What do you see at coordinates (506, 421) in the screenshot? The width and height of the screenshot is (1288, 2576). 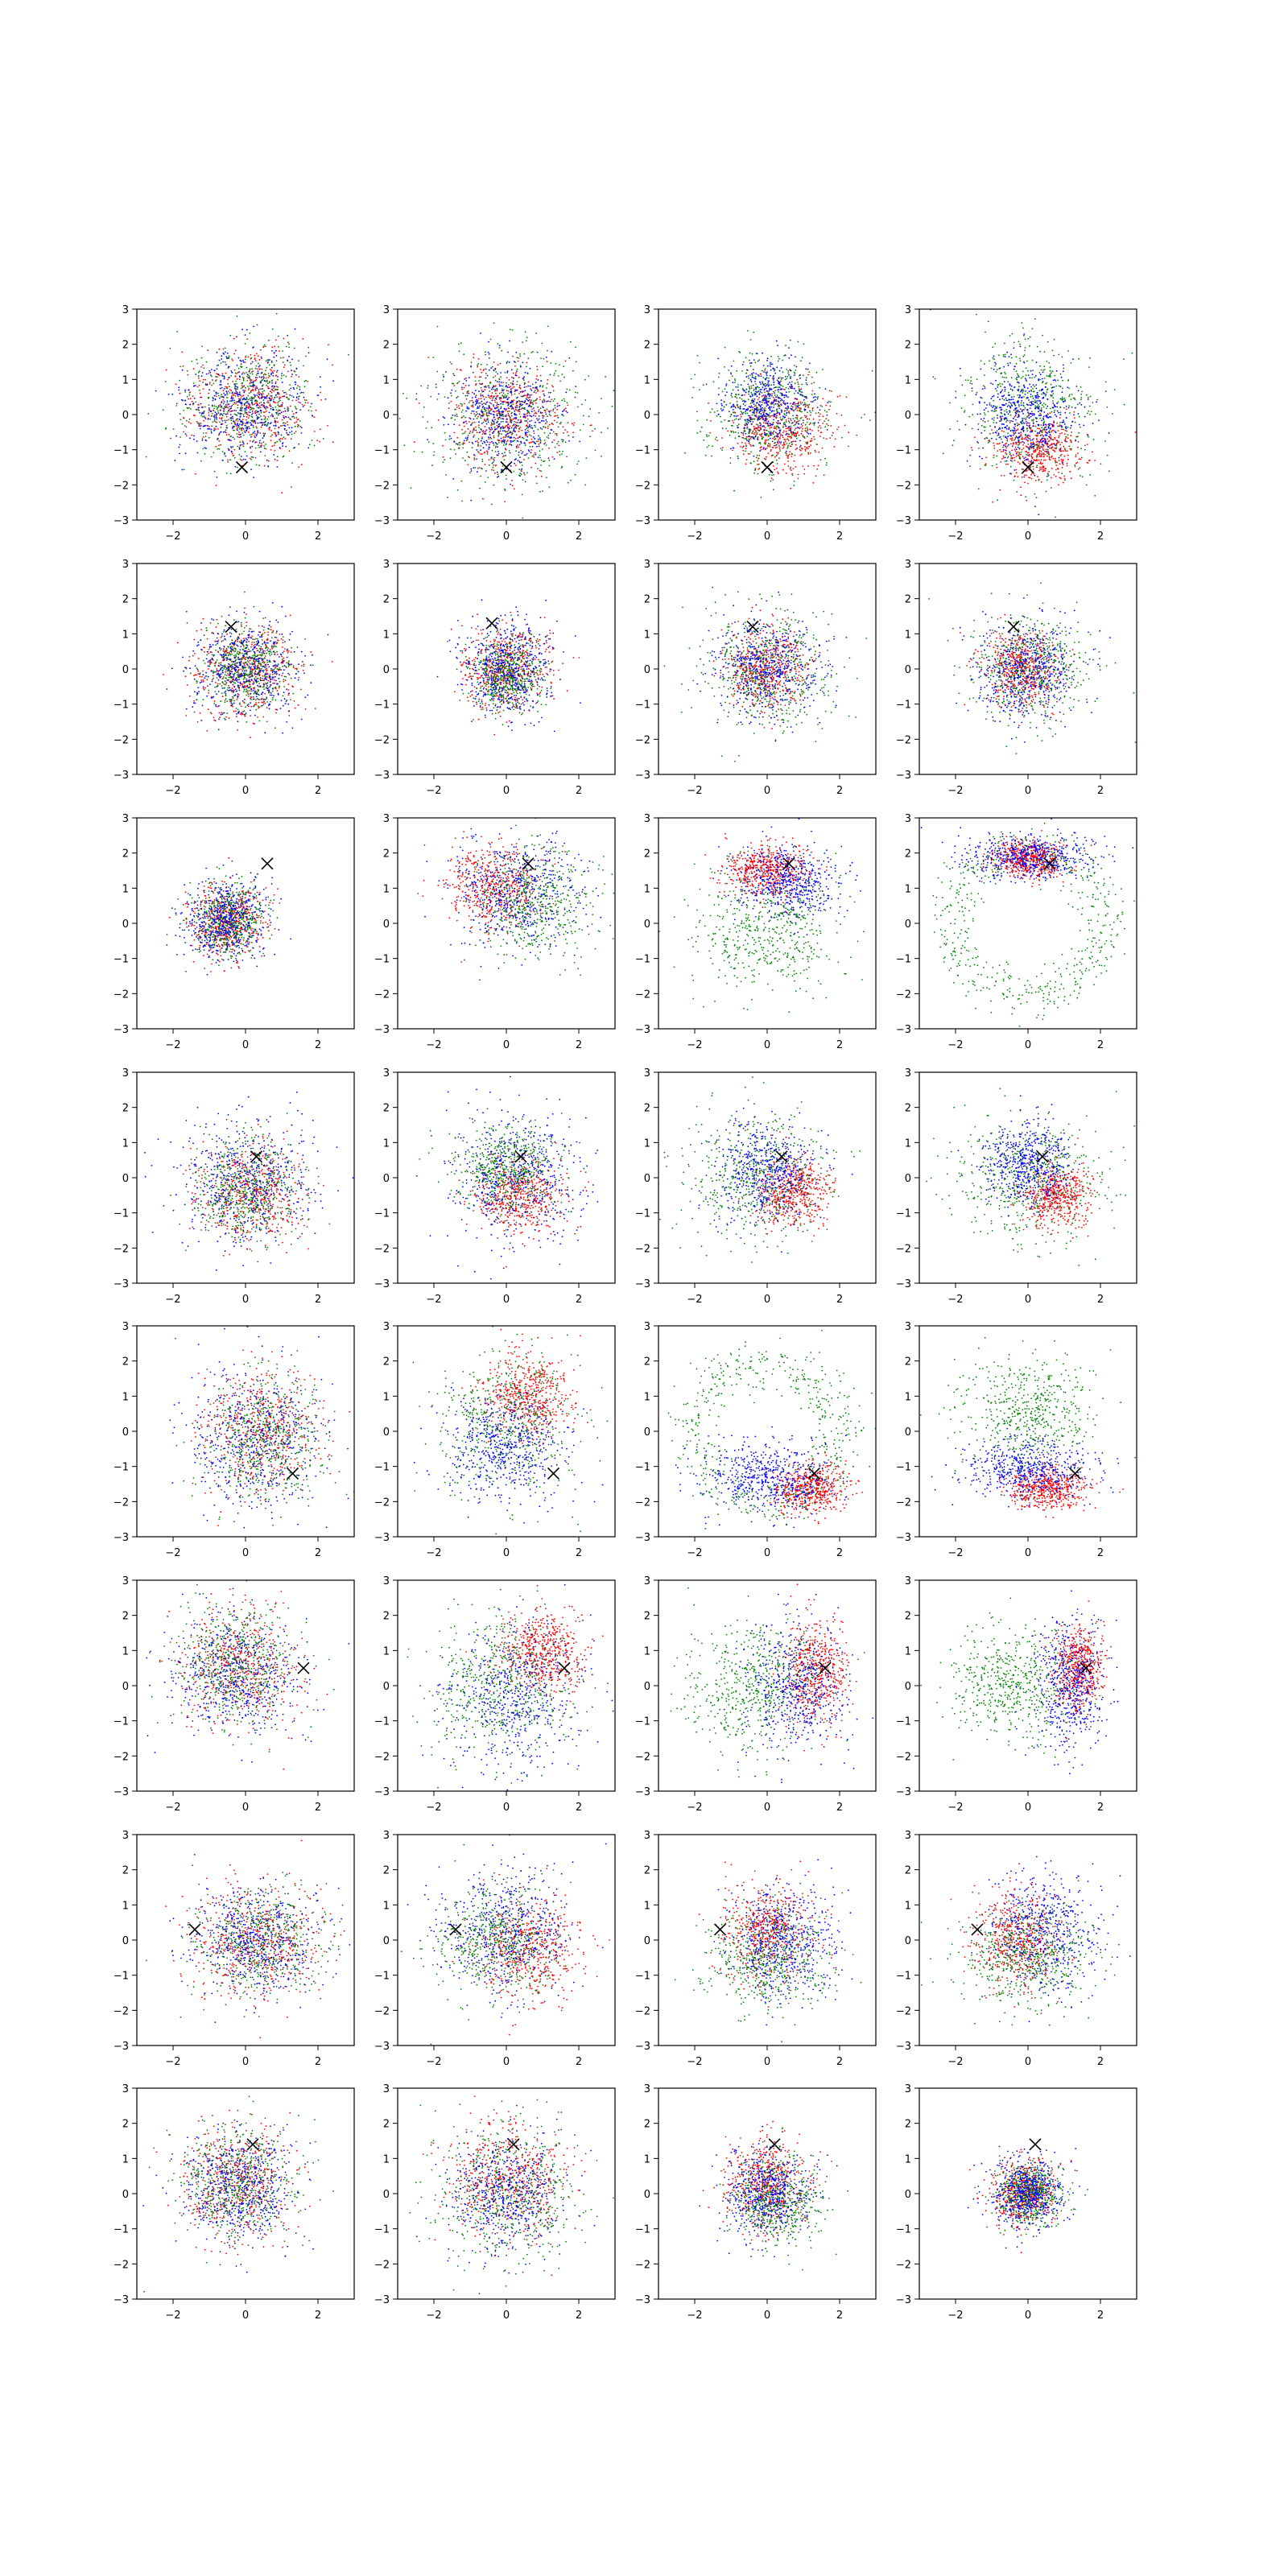 I see `scatter-points` at bounding box center [506, 421].